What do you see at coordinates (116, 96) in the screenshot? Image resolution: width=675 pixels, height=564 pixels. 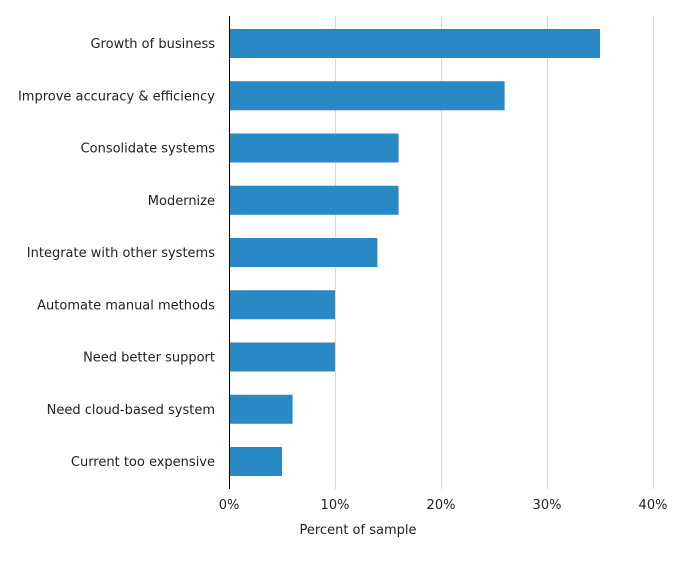 I see `category-label: Improve accuracy & efficiency` at bounding box center [116, 96].